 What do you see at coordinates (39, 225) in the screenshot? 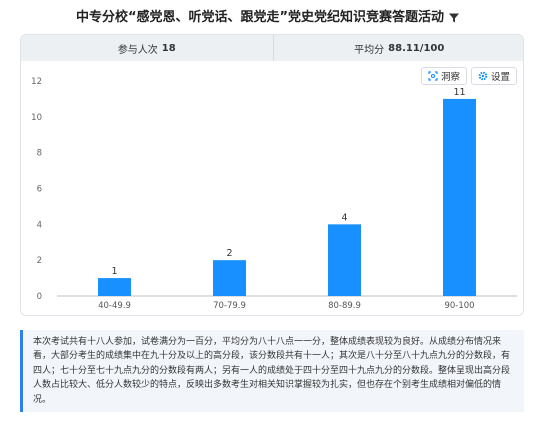
I see `y-tick-label: 4` at bounding box center [39, 225].